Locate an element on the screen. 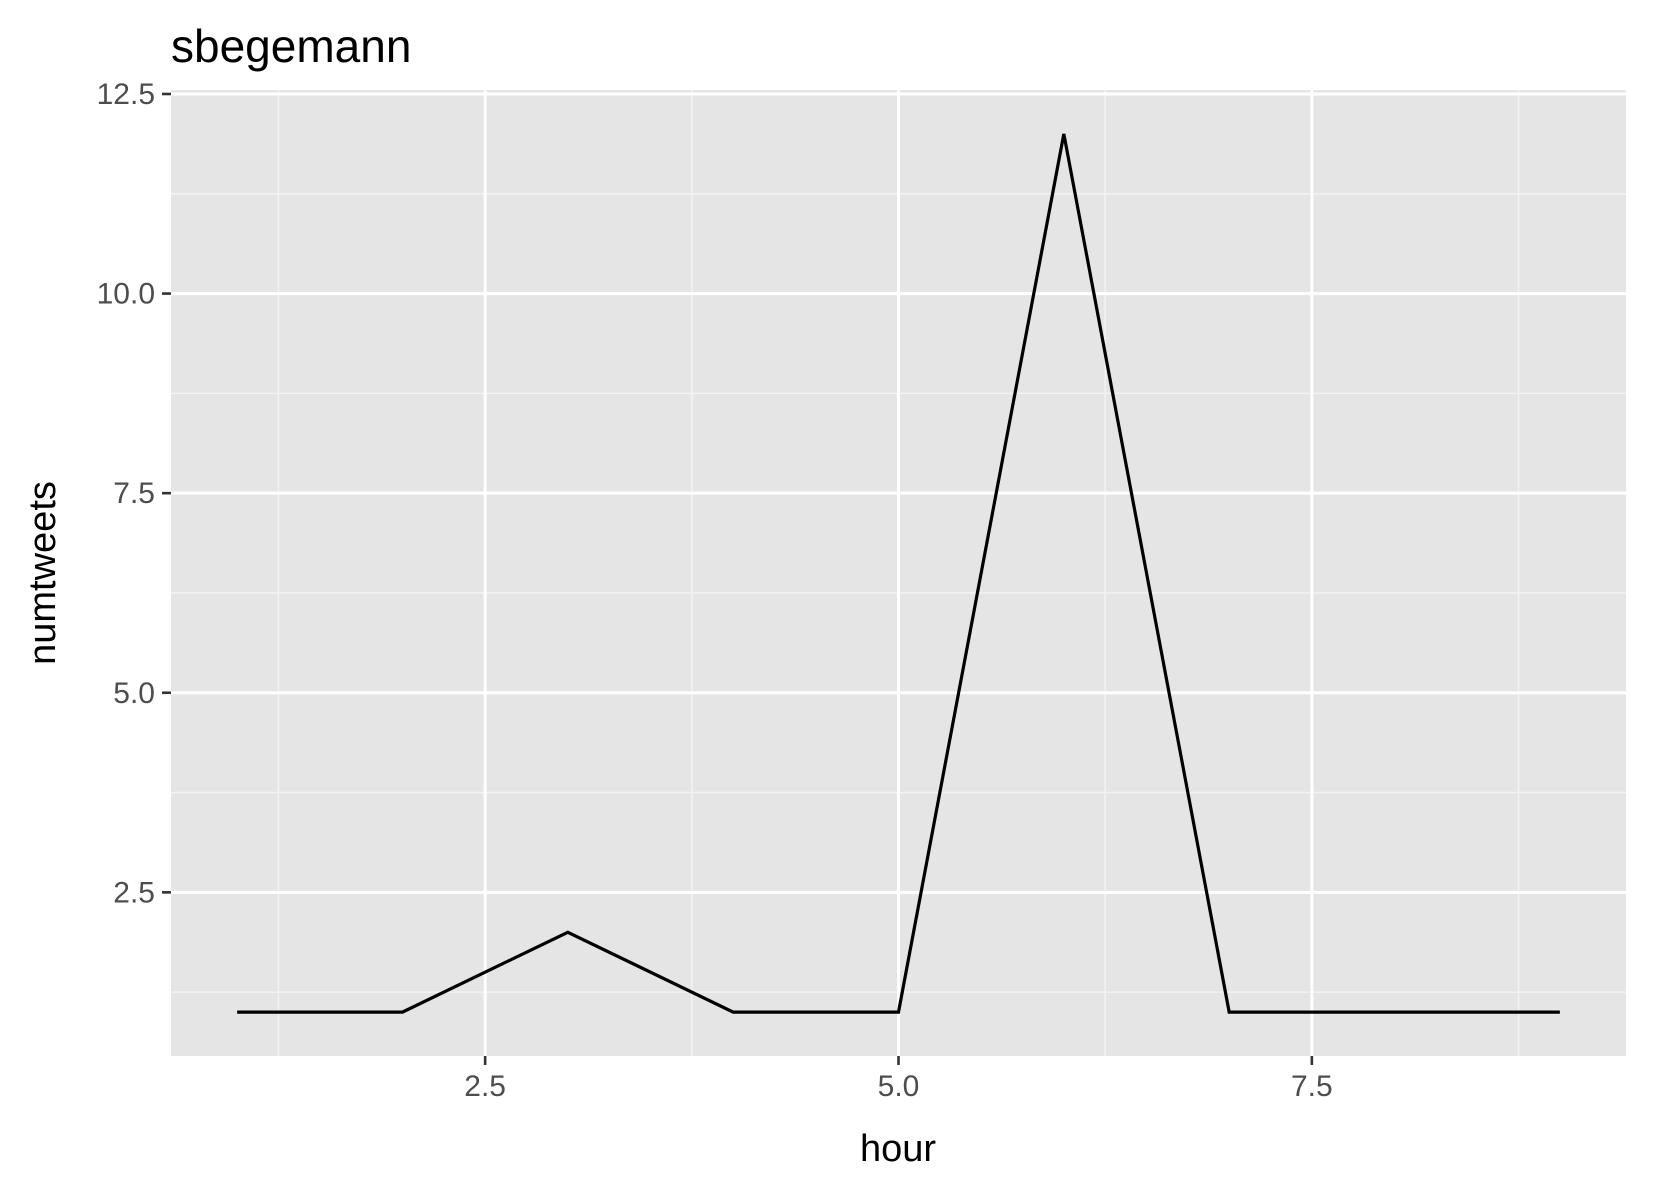 This screenshot has height=1181, width=1653. x-tick-label: 7.5 is located at coordinates (1312, 1086).